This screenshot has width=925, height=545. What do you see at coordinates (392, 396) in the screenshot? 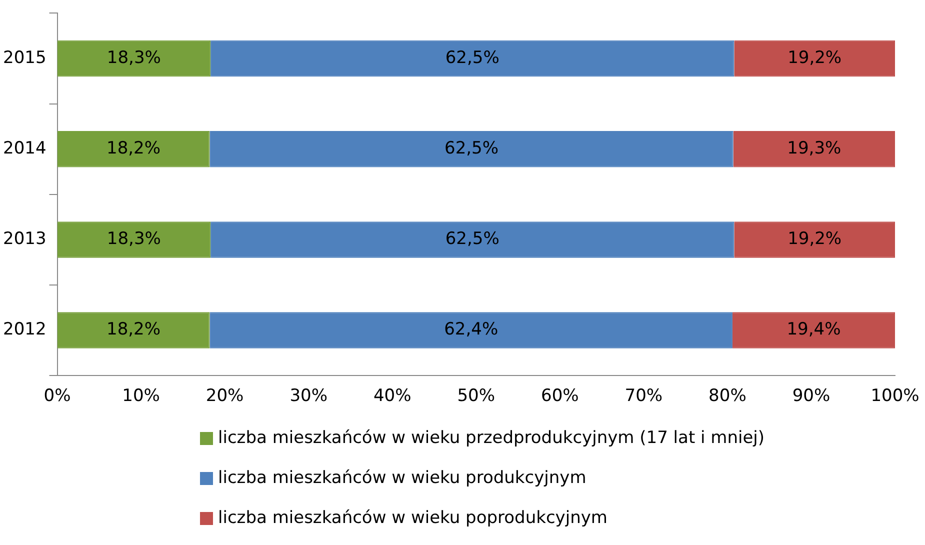
I see `x-tick-label: 40%` at bounding box center [392, 396].